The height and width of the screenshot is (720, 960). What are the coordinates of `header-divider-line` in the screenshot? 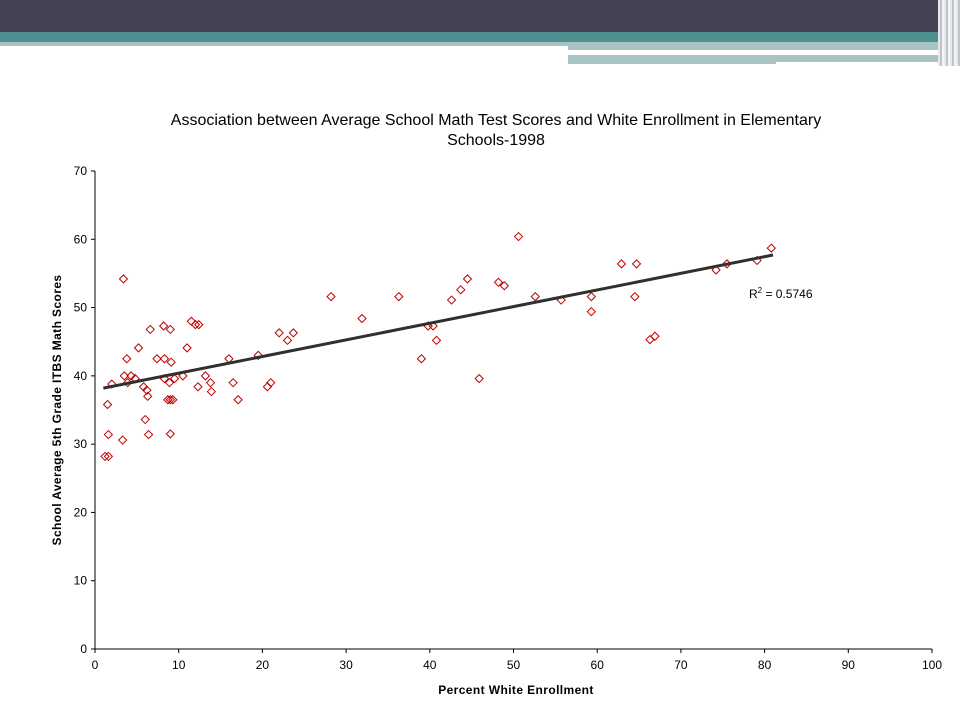 It's located at (728, 52).